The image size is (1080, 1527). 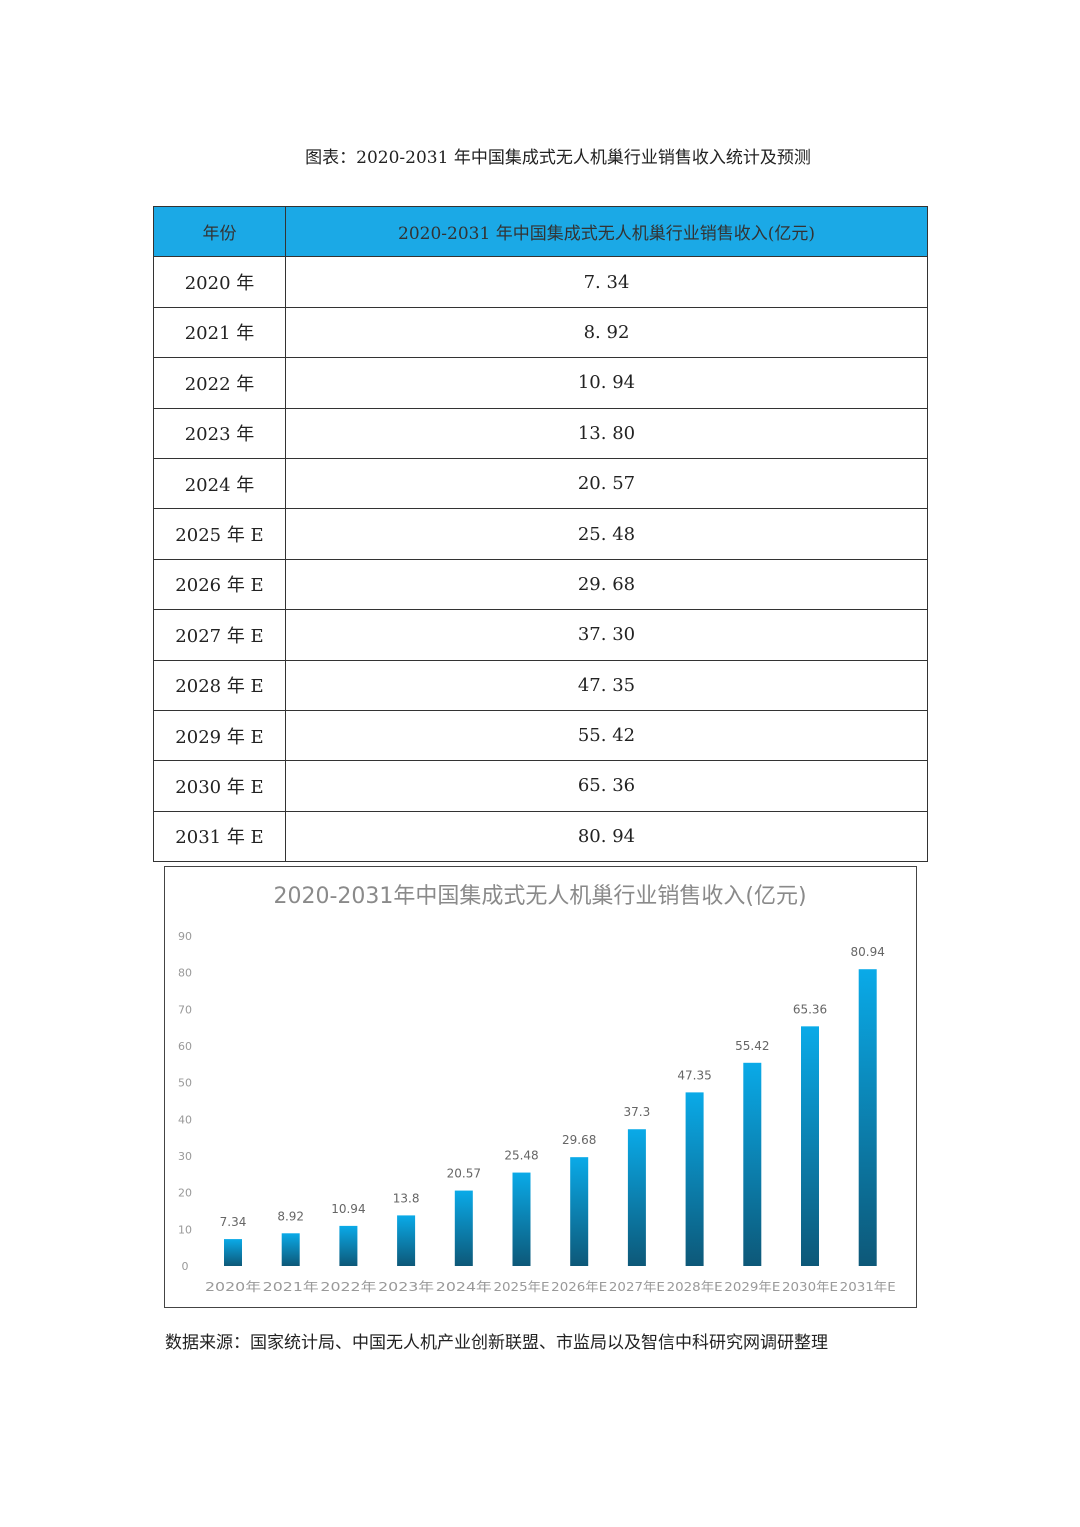 What do you see at coordinates (606, 836) in the screenshot?
I see `revenue-cell: 80. 94` at bounding box center [606, 836].